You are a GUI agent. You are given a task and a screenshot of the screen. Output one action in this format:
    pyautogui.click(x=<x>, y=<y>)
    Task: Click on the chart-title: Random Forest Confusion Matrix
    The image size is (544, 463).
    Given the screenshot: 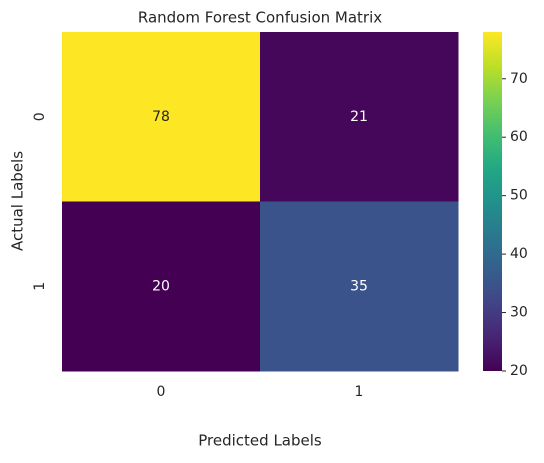 What is the action you would take?
    pyautogui.click(x=260, y=18)
    